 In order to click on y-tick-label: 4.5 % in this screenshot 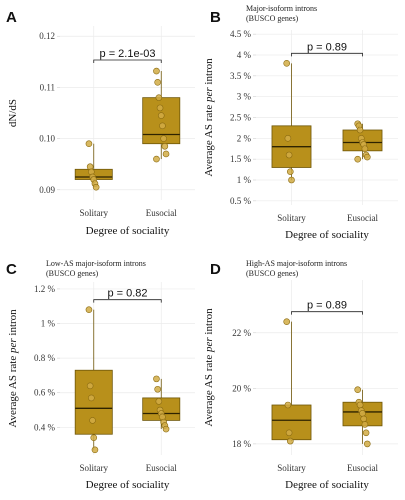, I will do `click(241, 34)`.